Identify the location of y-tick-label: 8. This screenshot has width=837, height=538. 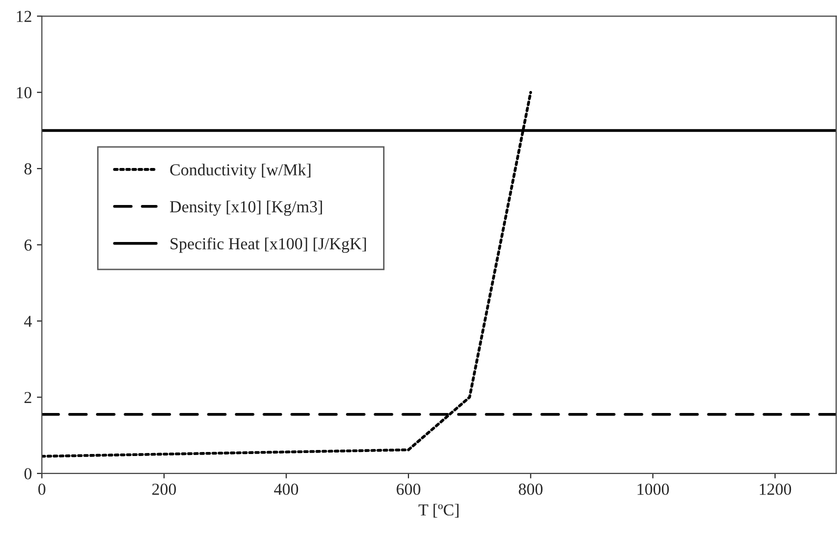
(28, 169).